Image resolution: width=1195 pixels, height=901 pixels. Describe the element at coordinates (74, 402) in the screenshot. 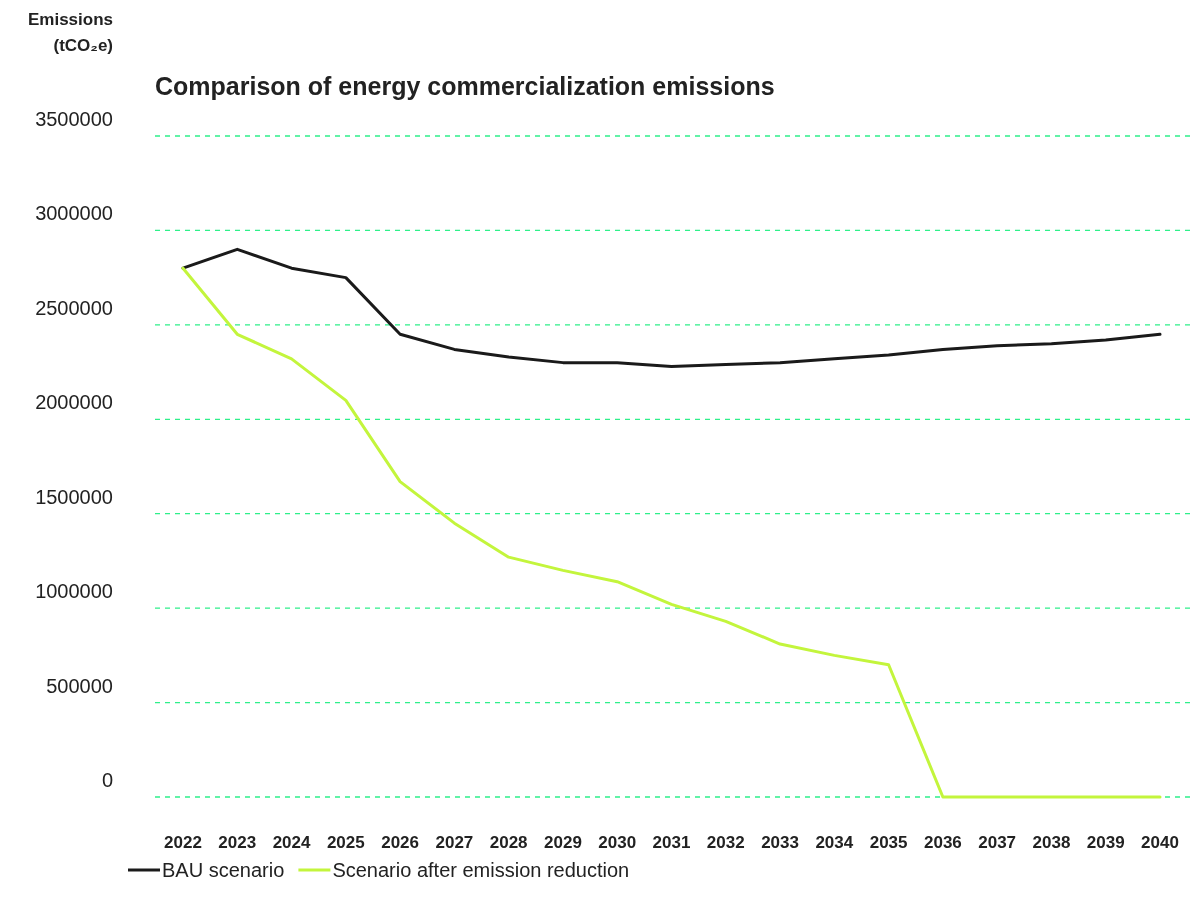

I see `y-tick-label: 2000000` at that location.